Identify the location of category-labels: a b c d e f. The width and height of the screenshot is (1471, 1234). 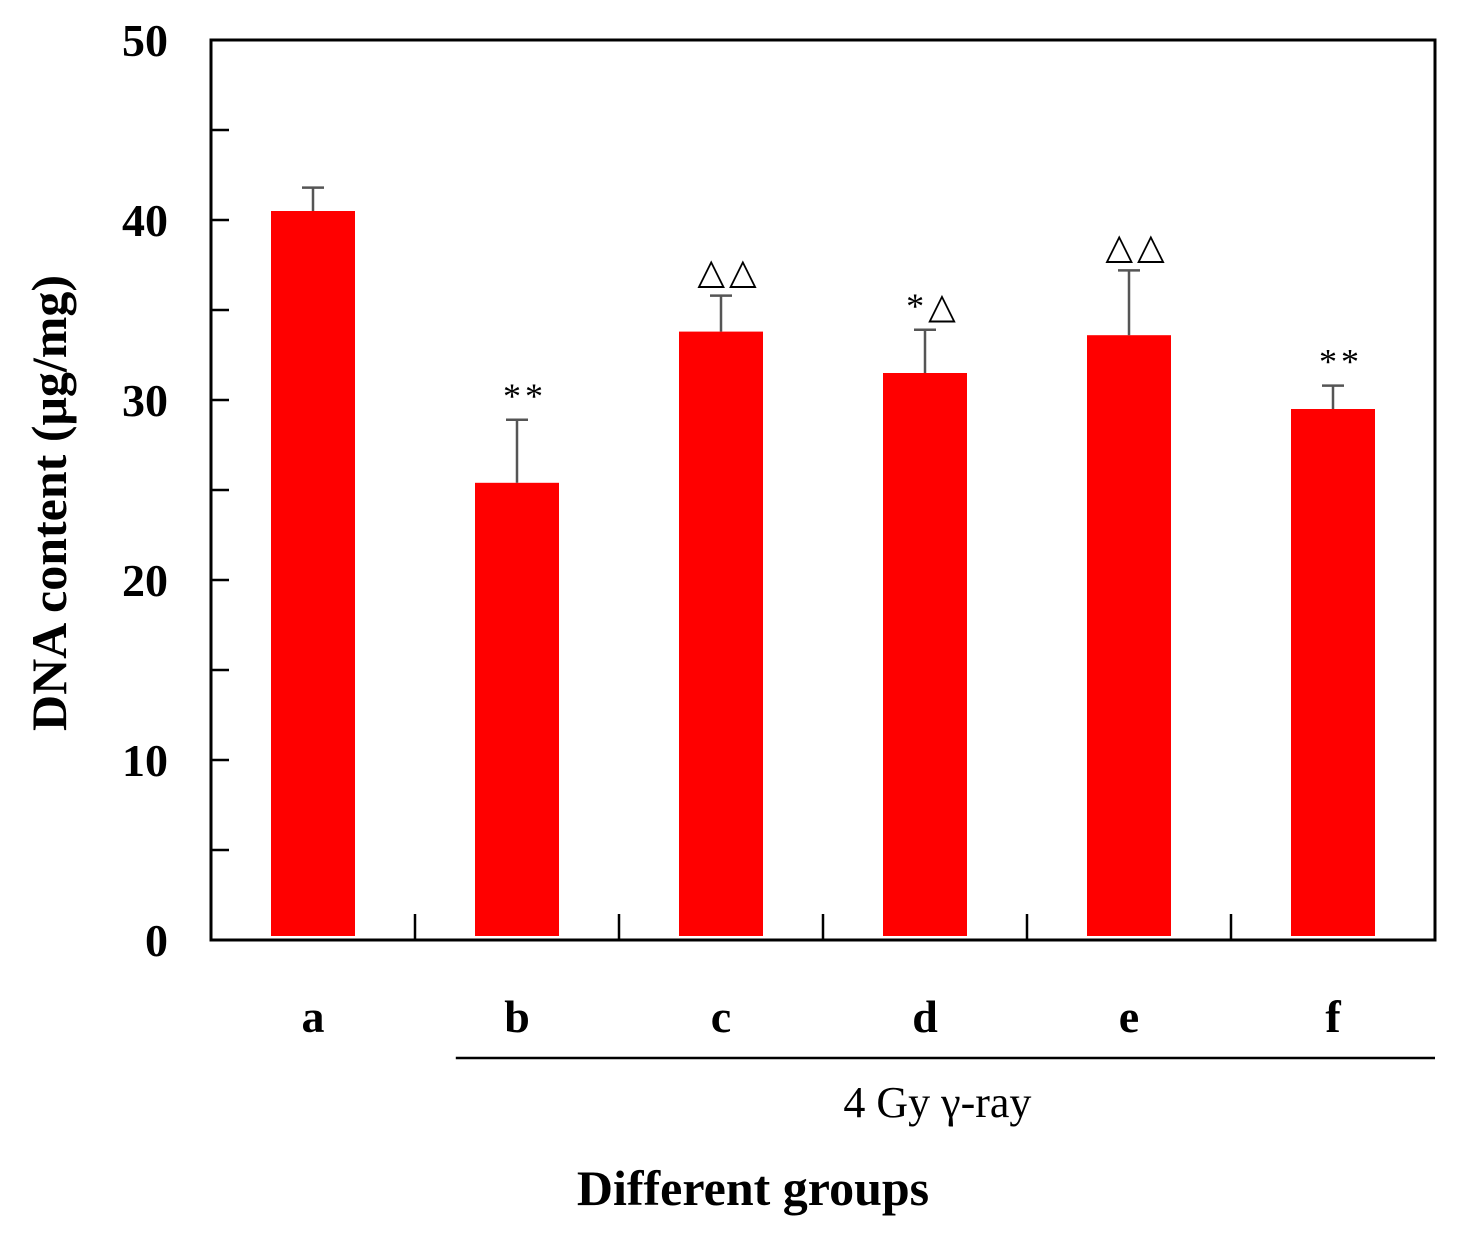
(822, 1016).